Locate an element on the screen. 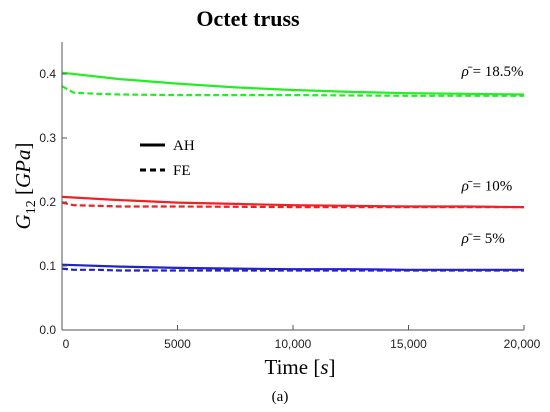 Image resolution: width=550 pixels, height=412 pixels. x-tick-label: 20,000 is located at coordinates (522, 344).